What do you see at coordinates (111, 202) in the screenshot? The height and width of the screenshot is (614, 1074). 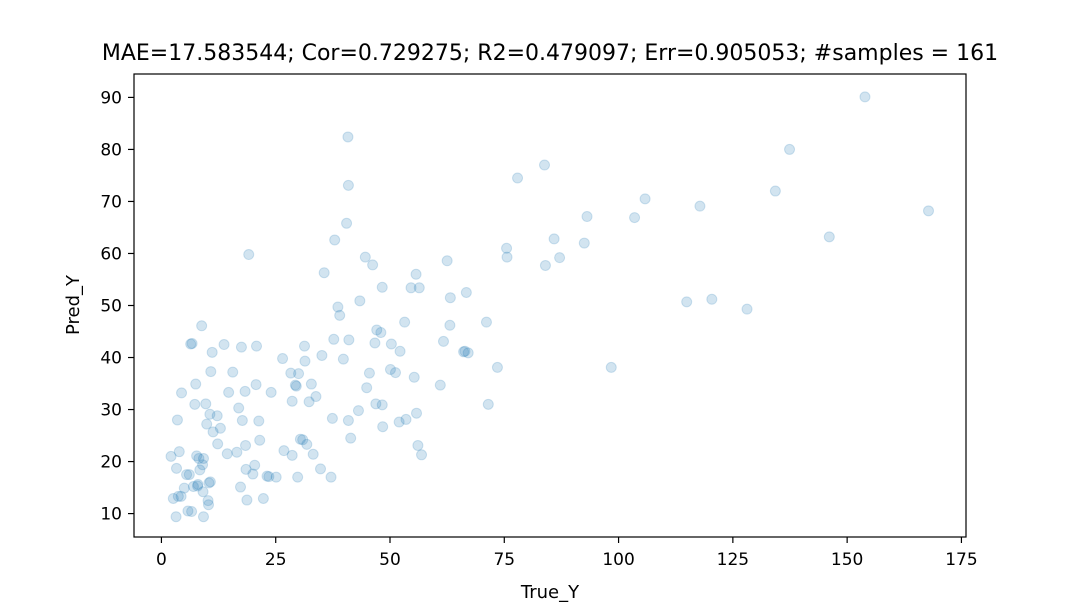 I see `y-tick-label: 70` at bounding box center [111, 202].